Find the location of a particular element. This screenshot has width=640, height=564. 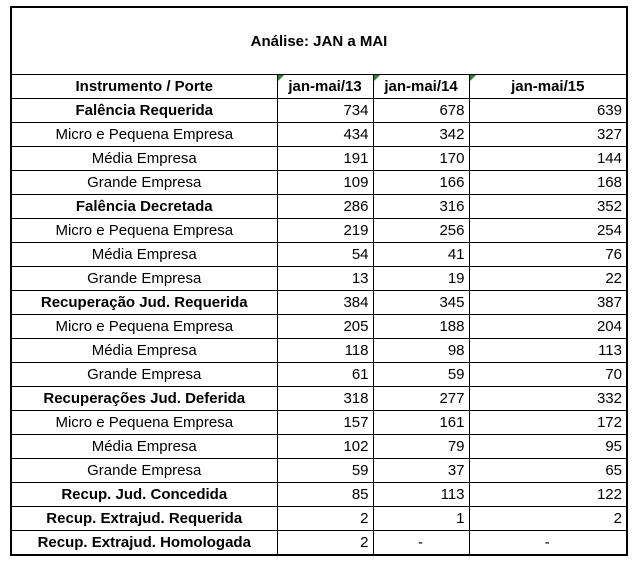

table-row: Micro e Pequena Empresa 434 342 327 is located at coordinates (319, 134).